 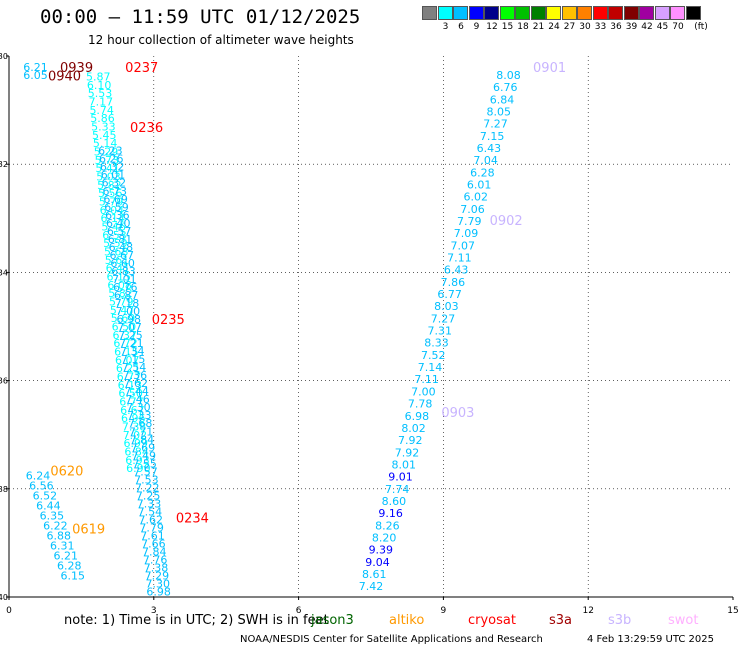 I want to click on wave-height-point: 7.61, so click(x=152, y=535).